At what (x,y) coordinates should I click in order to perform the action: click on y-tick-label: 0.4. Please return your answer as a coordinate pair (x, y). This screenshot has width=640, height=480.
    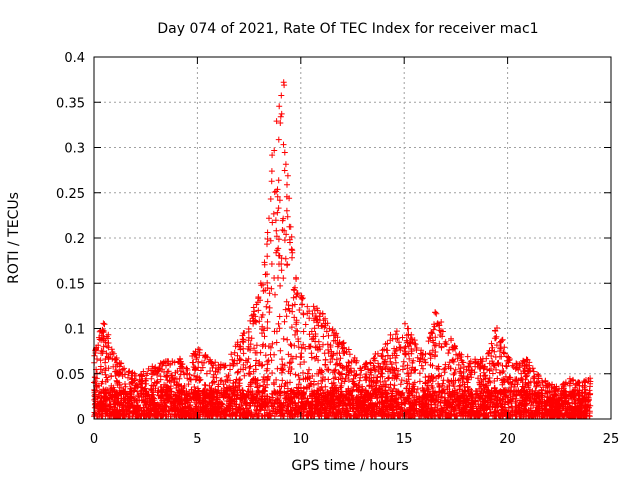
    Looking at the image, I should click on (74, 58).